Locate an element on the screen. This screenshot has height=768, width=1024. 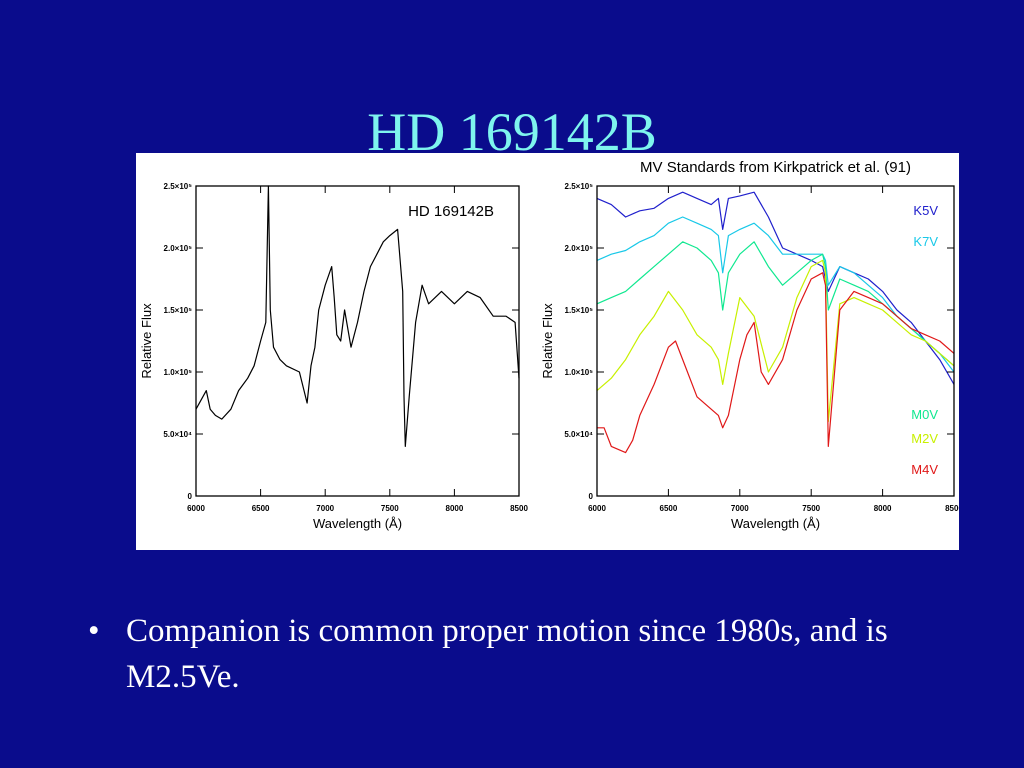
panel2-y-tick-label: 0 is located at coordinates (591, 496).